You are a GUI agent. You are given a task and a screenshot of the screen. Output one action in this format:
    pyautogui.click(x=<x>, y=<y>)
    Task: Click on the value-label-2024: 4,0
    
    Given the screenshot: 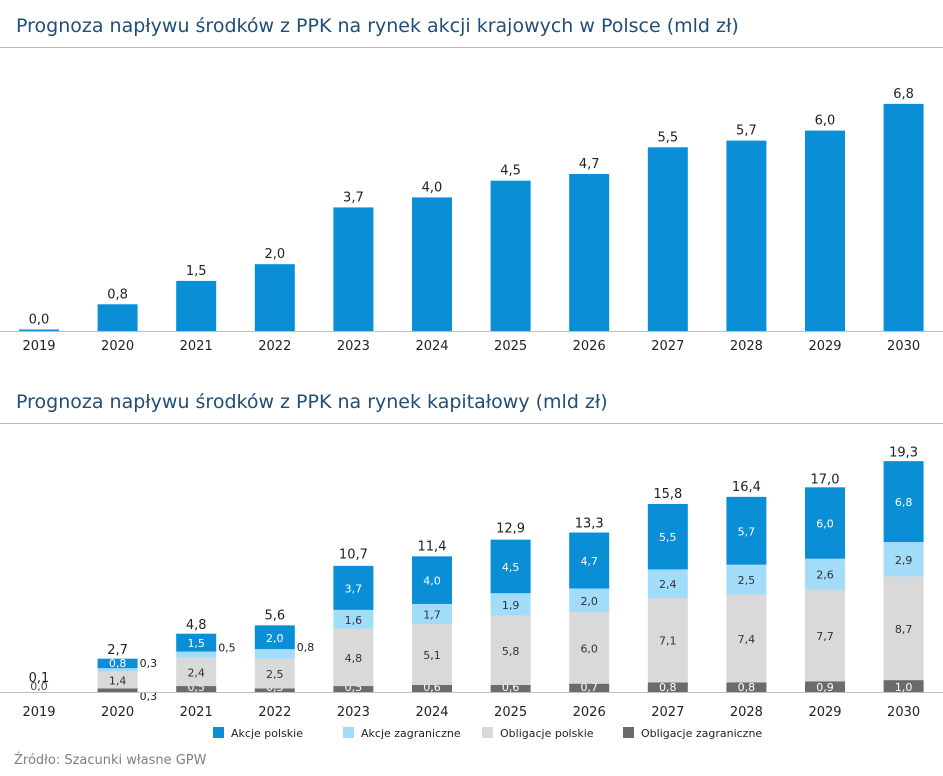 What is the action you would take?
    pyautogui.click(x=432, y=187)
    